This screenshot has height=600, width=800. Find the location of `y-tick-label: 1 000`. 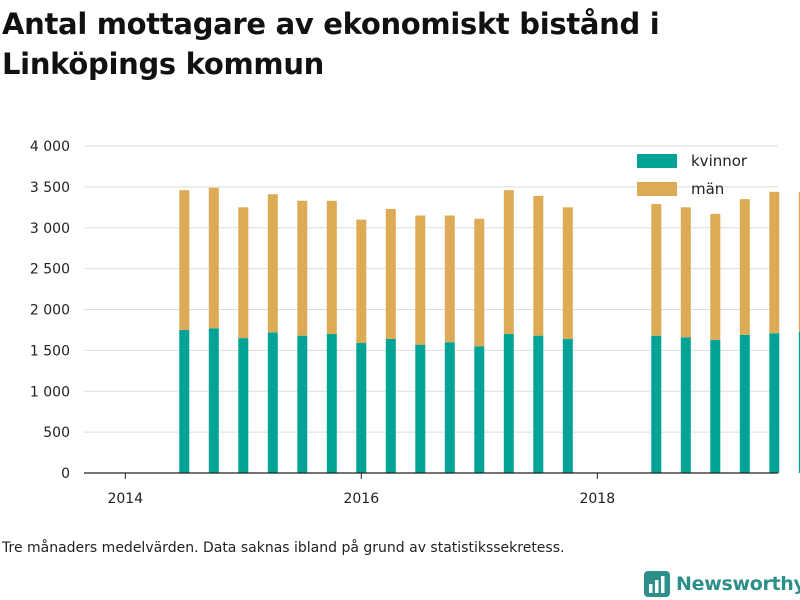

y-tick-label: 1 000 is located at coordinates (50, 392).